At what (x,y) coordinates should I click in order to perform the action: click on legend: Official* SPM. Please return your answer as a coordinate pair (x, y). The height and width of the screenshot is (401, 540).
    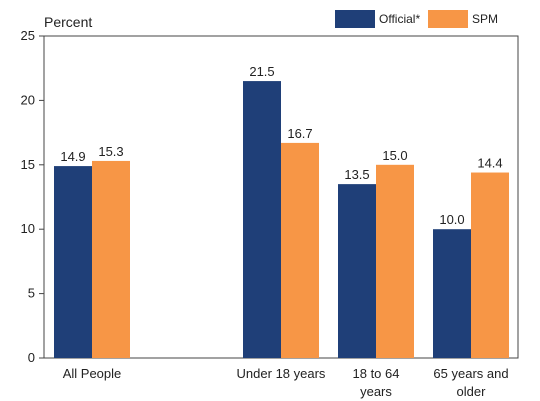
    Looking at the image, I should click on (416, 19).